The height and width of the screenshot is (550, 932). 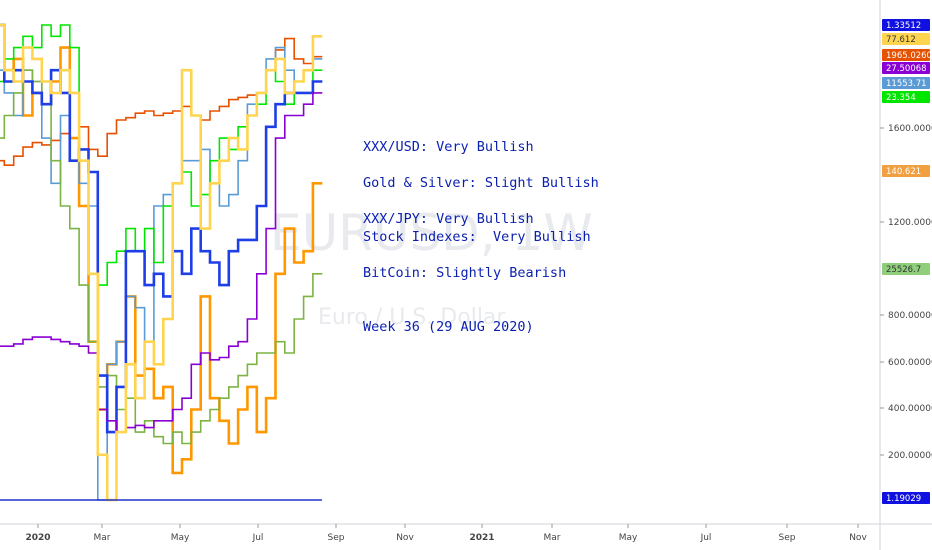 What do you see at coordinates (910, 223) in the screenshot?
I see `y-tick-label: 1200.00000` at bounding box center [910, 223].